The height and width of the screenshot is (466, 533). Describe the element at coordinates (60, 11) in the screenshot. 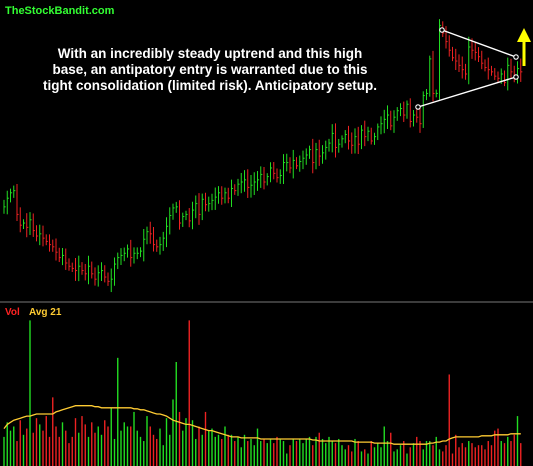

I see `watermark-text: TheStockBandit.com` at that location.